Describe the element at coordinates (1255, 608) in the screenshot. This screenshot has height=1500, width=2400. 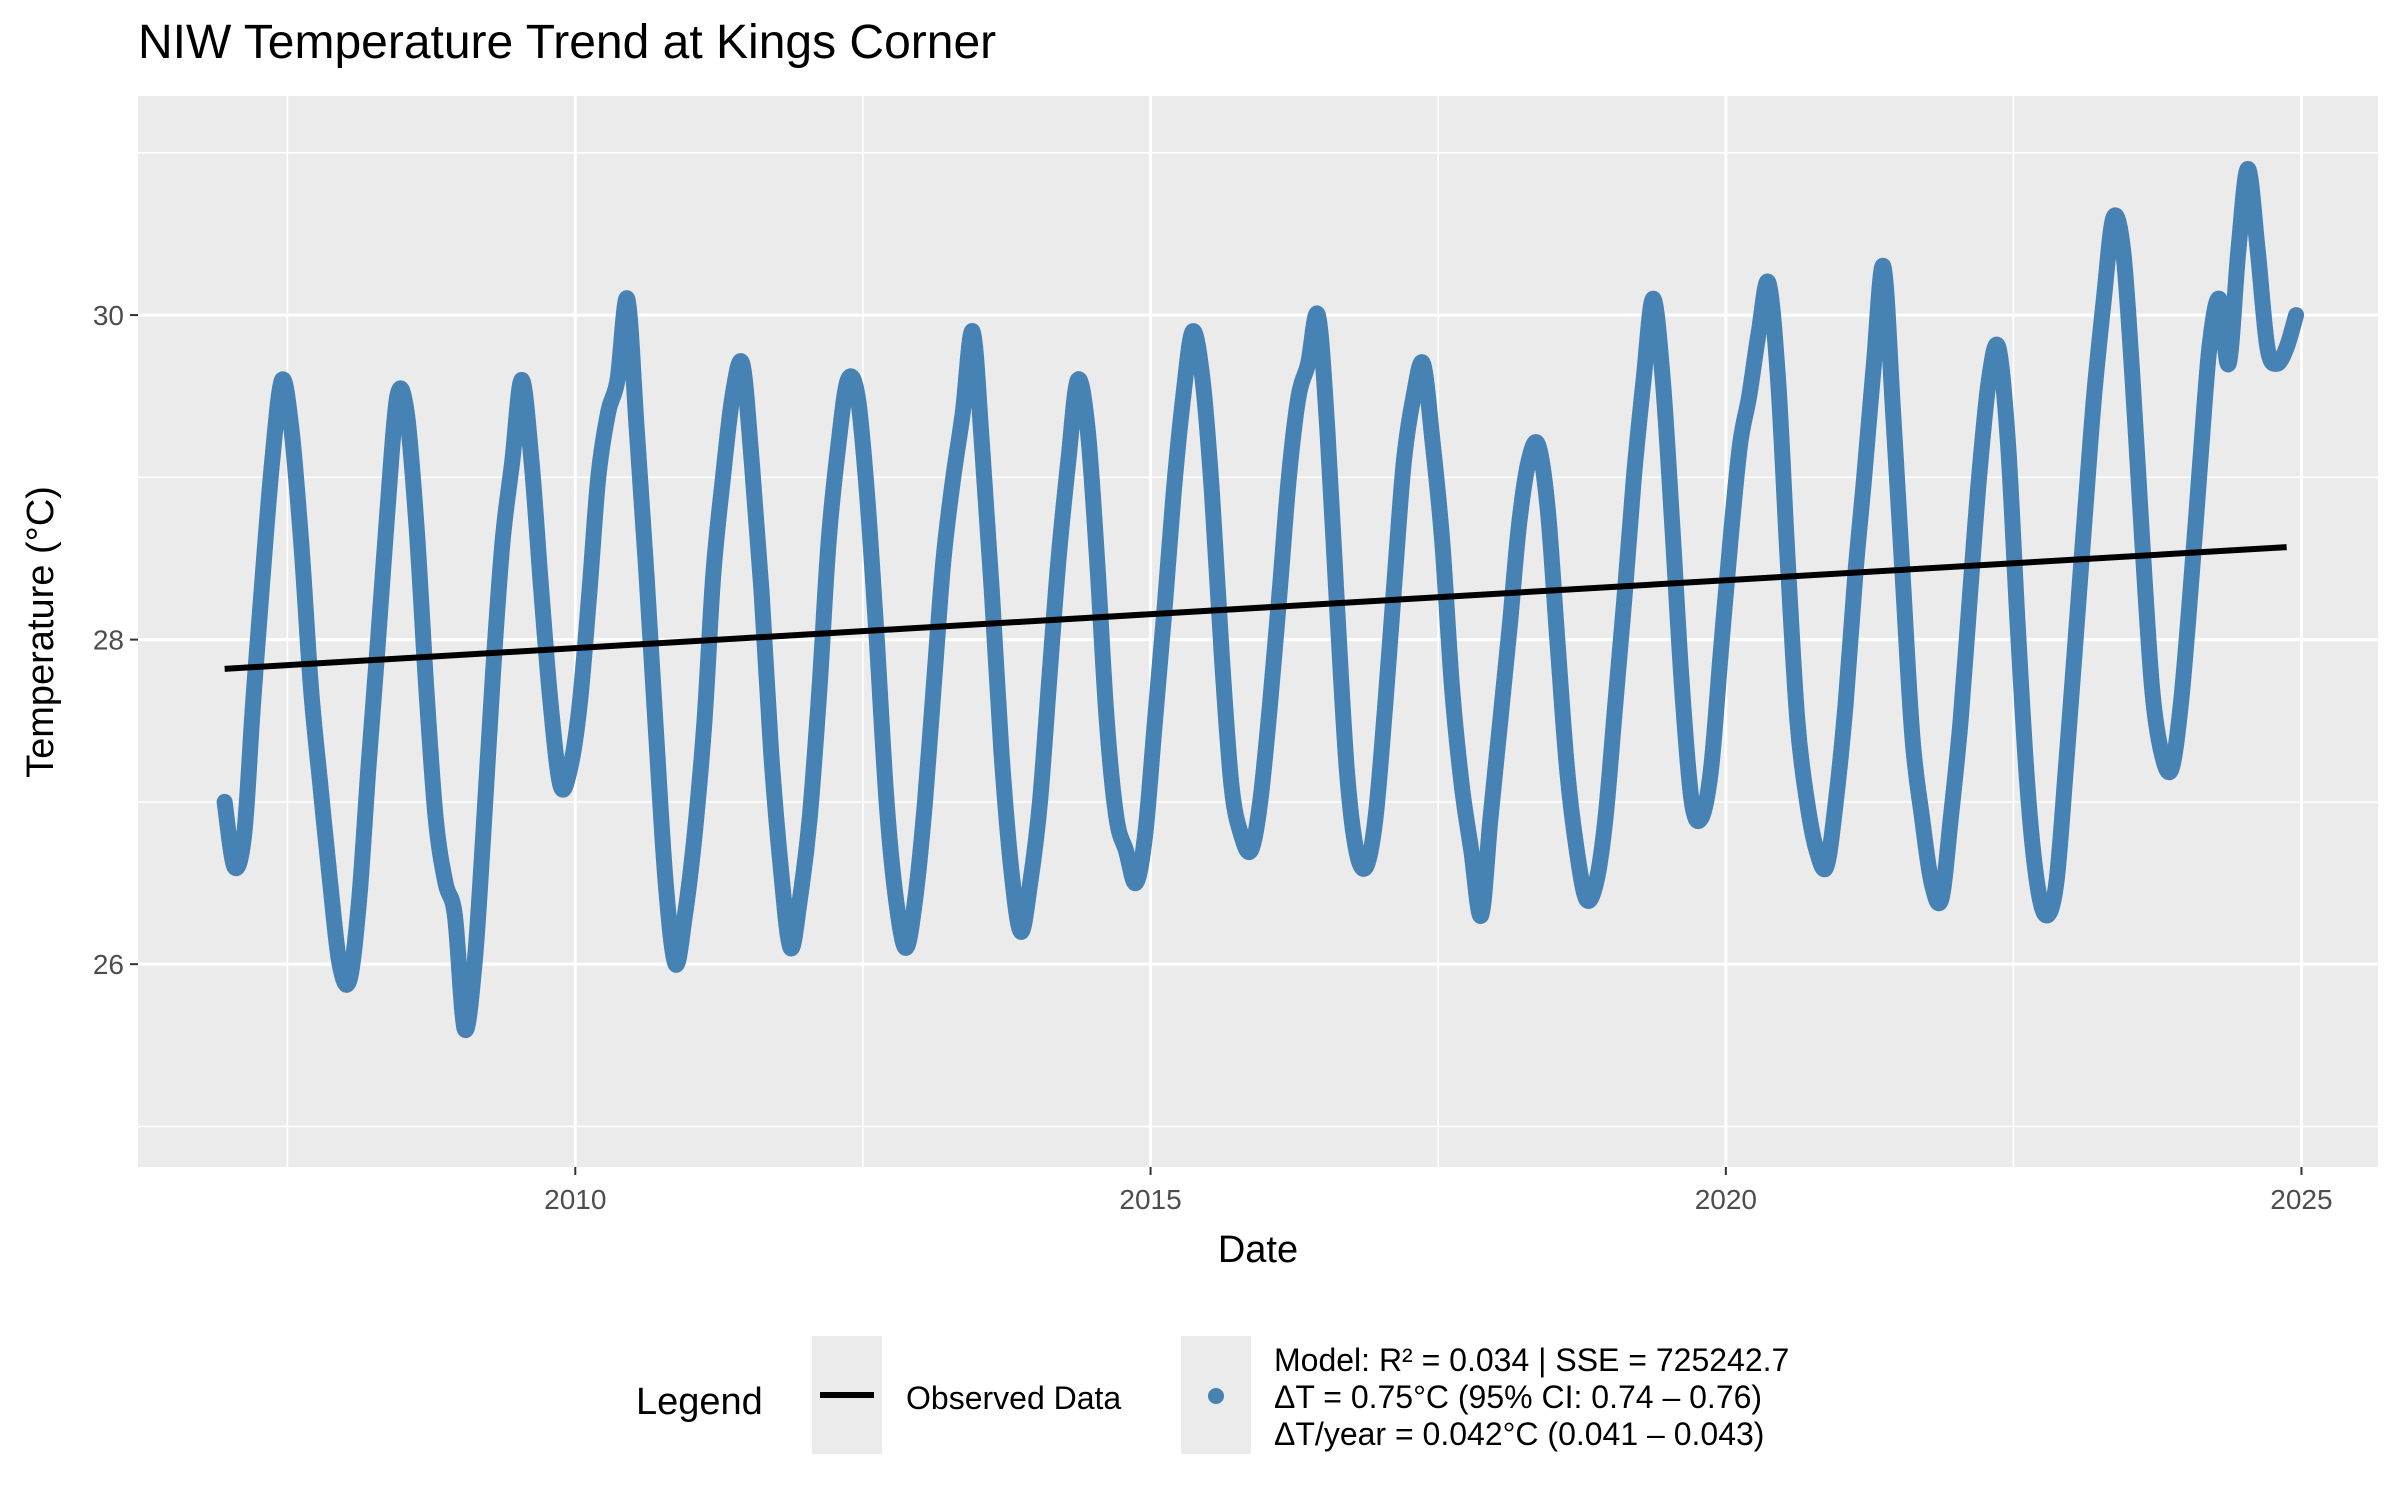
I see `trend-line` at that location.